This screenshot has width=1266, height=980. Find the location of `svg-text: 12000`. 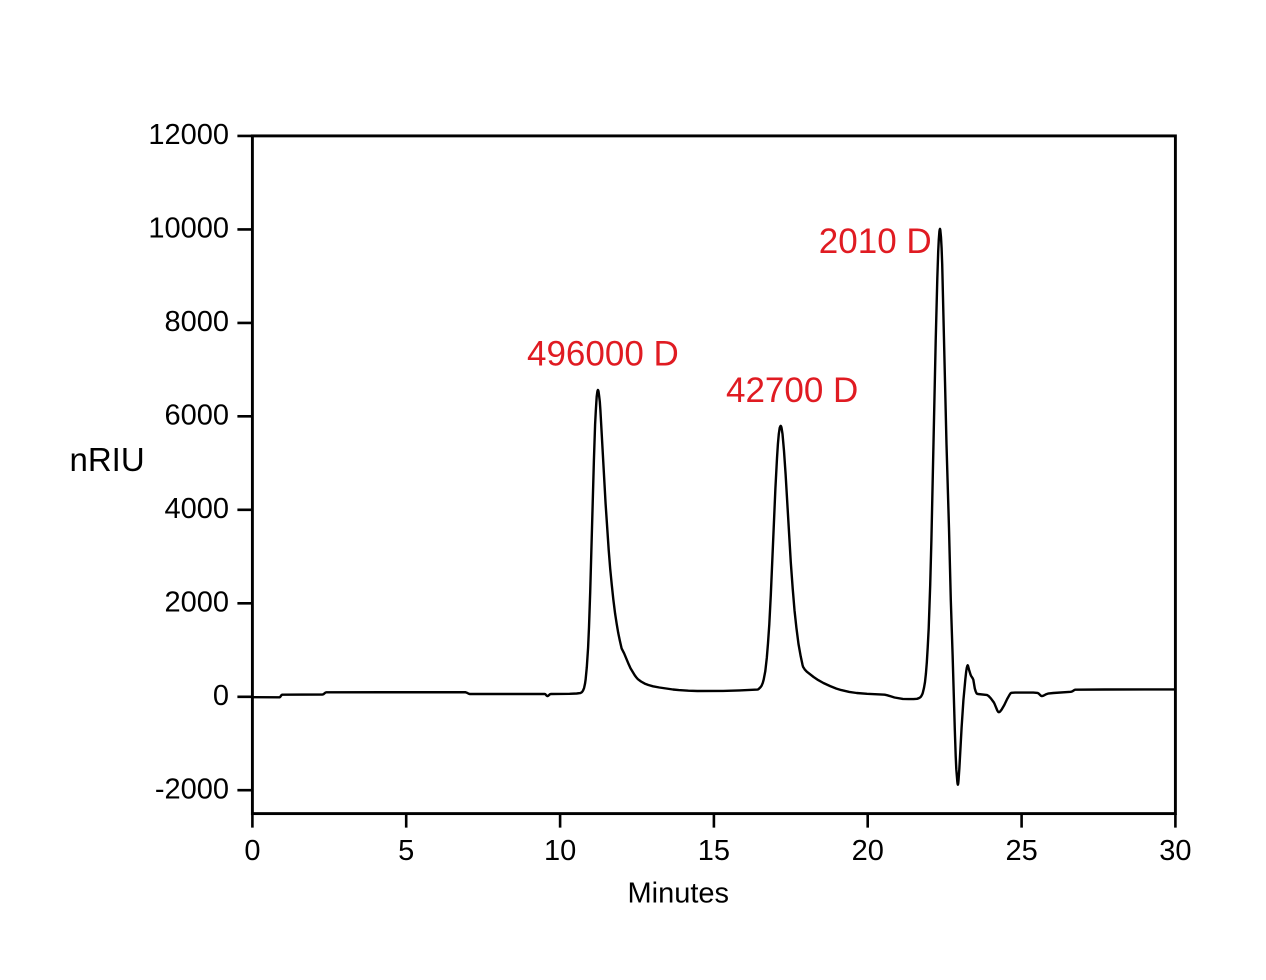

svg-text: 12000 is located at coordinates (188, 135).